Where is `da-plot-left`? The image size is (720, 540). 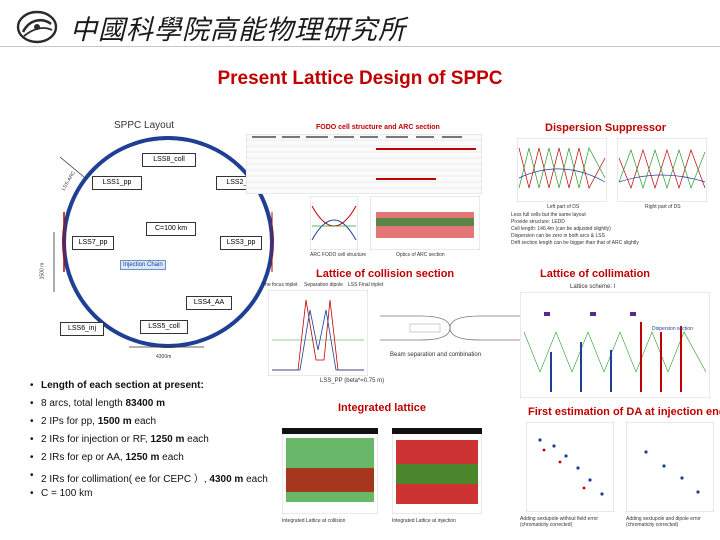
da-plot-left is located at coordinates (570, 467).